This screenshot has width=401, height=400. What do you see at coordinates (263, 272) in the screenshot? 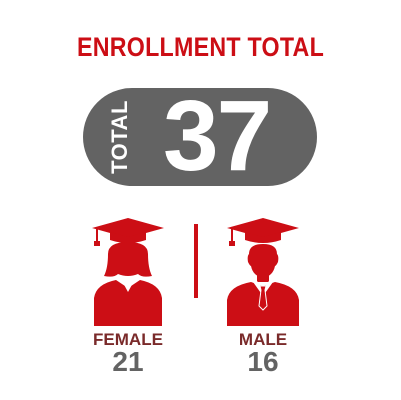
I see `male-graduate-icon` at bounding box center [263, 272].